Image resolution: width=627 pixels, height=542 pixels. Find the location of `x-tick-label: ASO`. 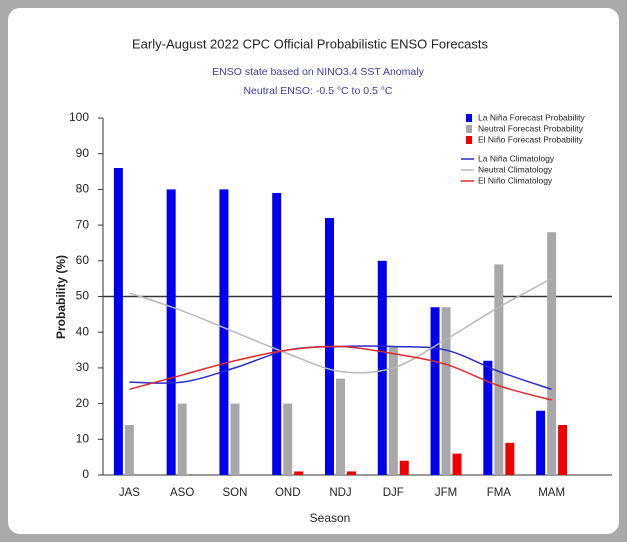

x-tick-label: ASO is located at coordinates (182, 493).